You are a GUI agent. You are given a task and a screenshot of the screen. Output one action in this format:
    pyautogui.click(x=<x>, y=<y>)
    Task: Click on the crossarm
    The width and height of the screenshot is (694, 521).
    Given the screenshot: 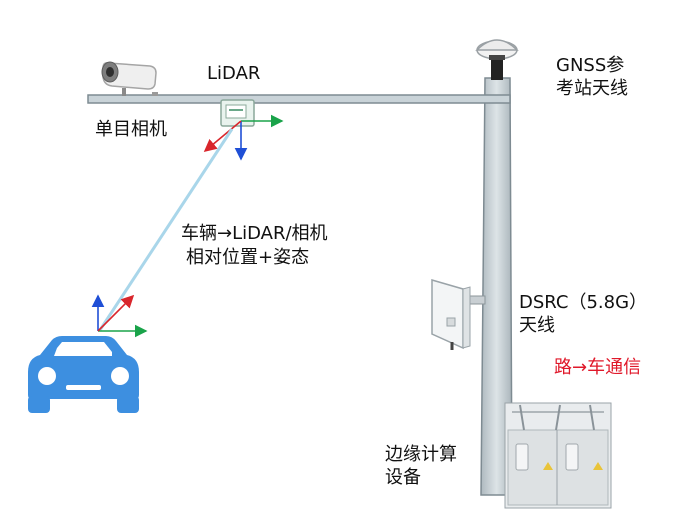 What is the action you would take?
    pyautogui.click(x=299, y=99)
    